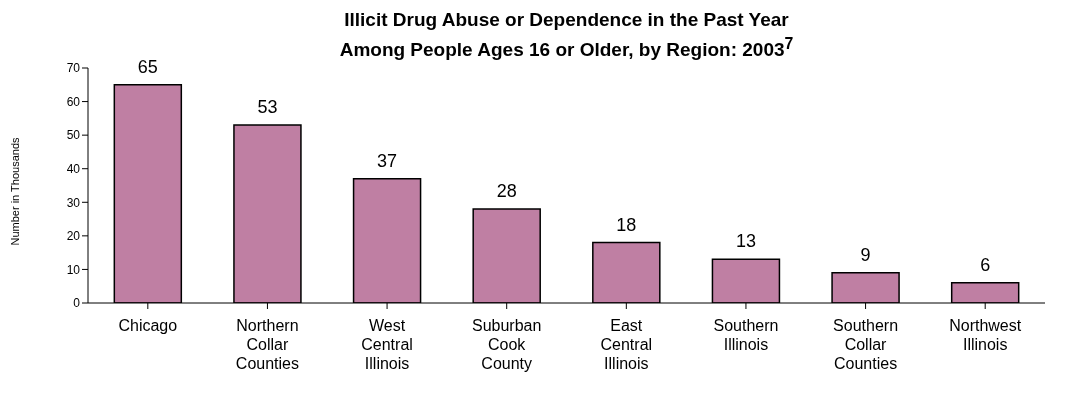 The height and width of the screenshot is (404, 1073). I want to click on y-tick-label: 0, so click(77, 303).